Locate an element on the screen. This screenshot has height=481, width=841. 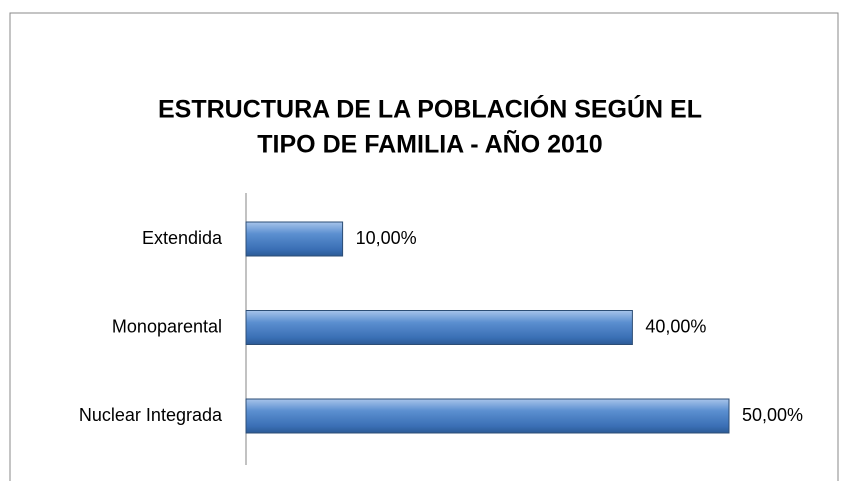
chart-title: ESTRUCTURA DE LA POBLACIÓN SEGÚN EL is located at coordinates (430, 109).